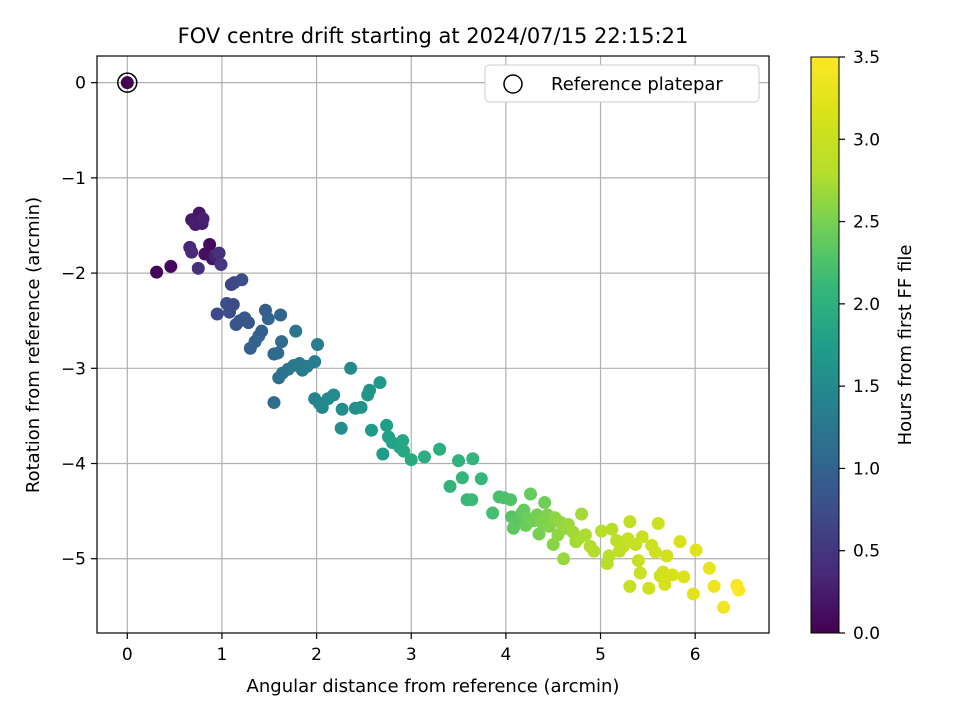  What do you see at coordinates (222, 655) in the screenshot?
I see `x-tick-label: 1` at bounding box center [222, 655].